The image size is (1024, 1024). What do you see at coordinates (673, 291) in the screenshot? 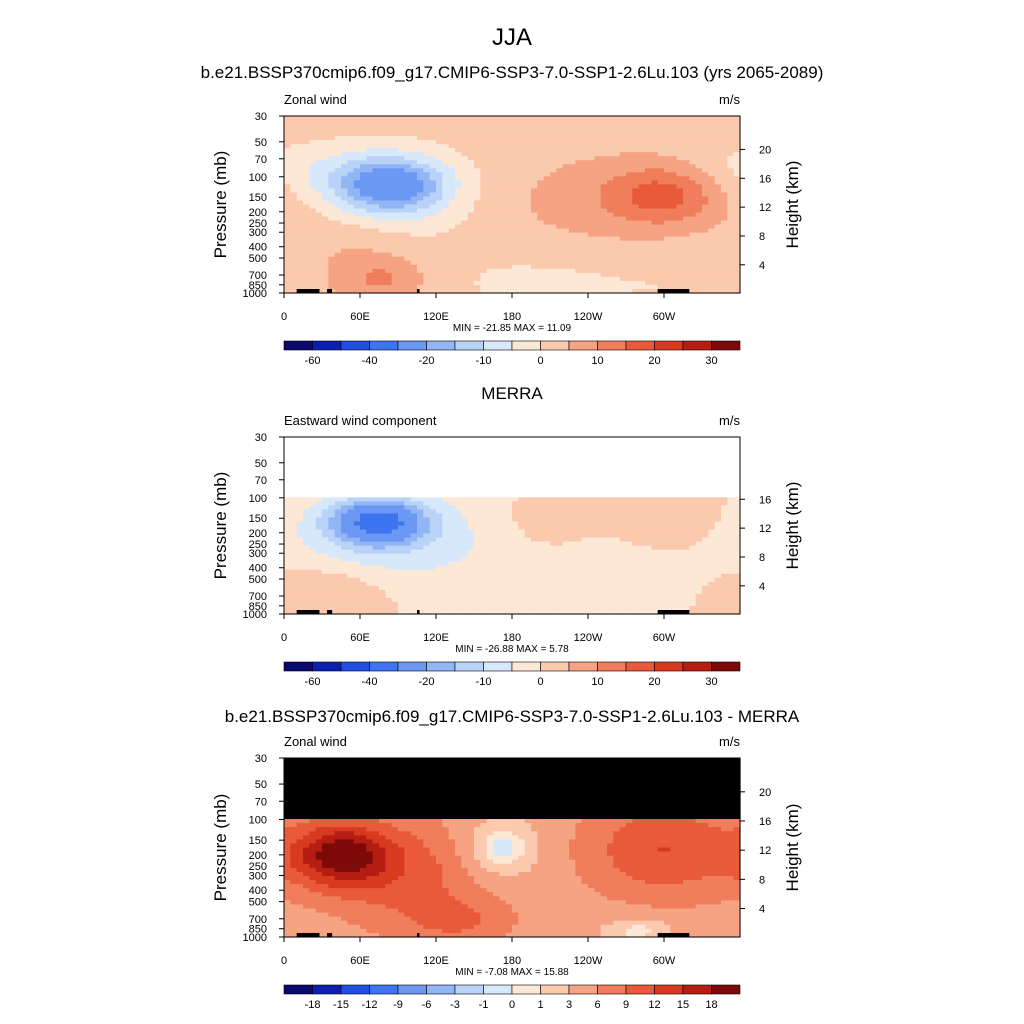
I see `topography-mask` at bounding box center [673, 291].